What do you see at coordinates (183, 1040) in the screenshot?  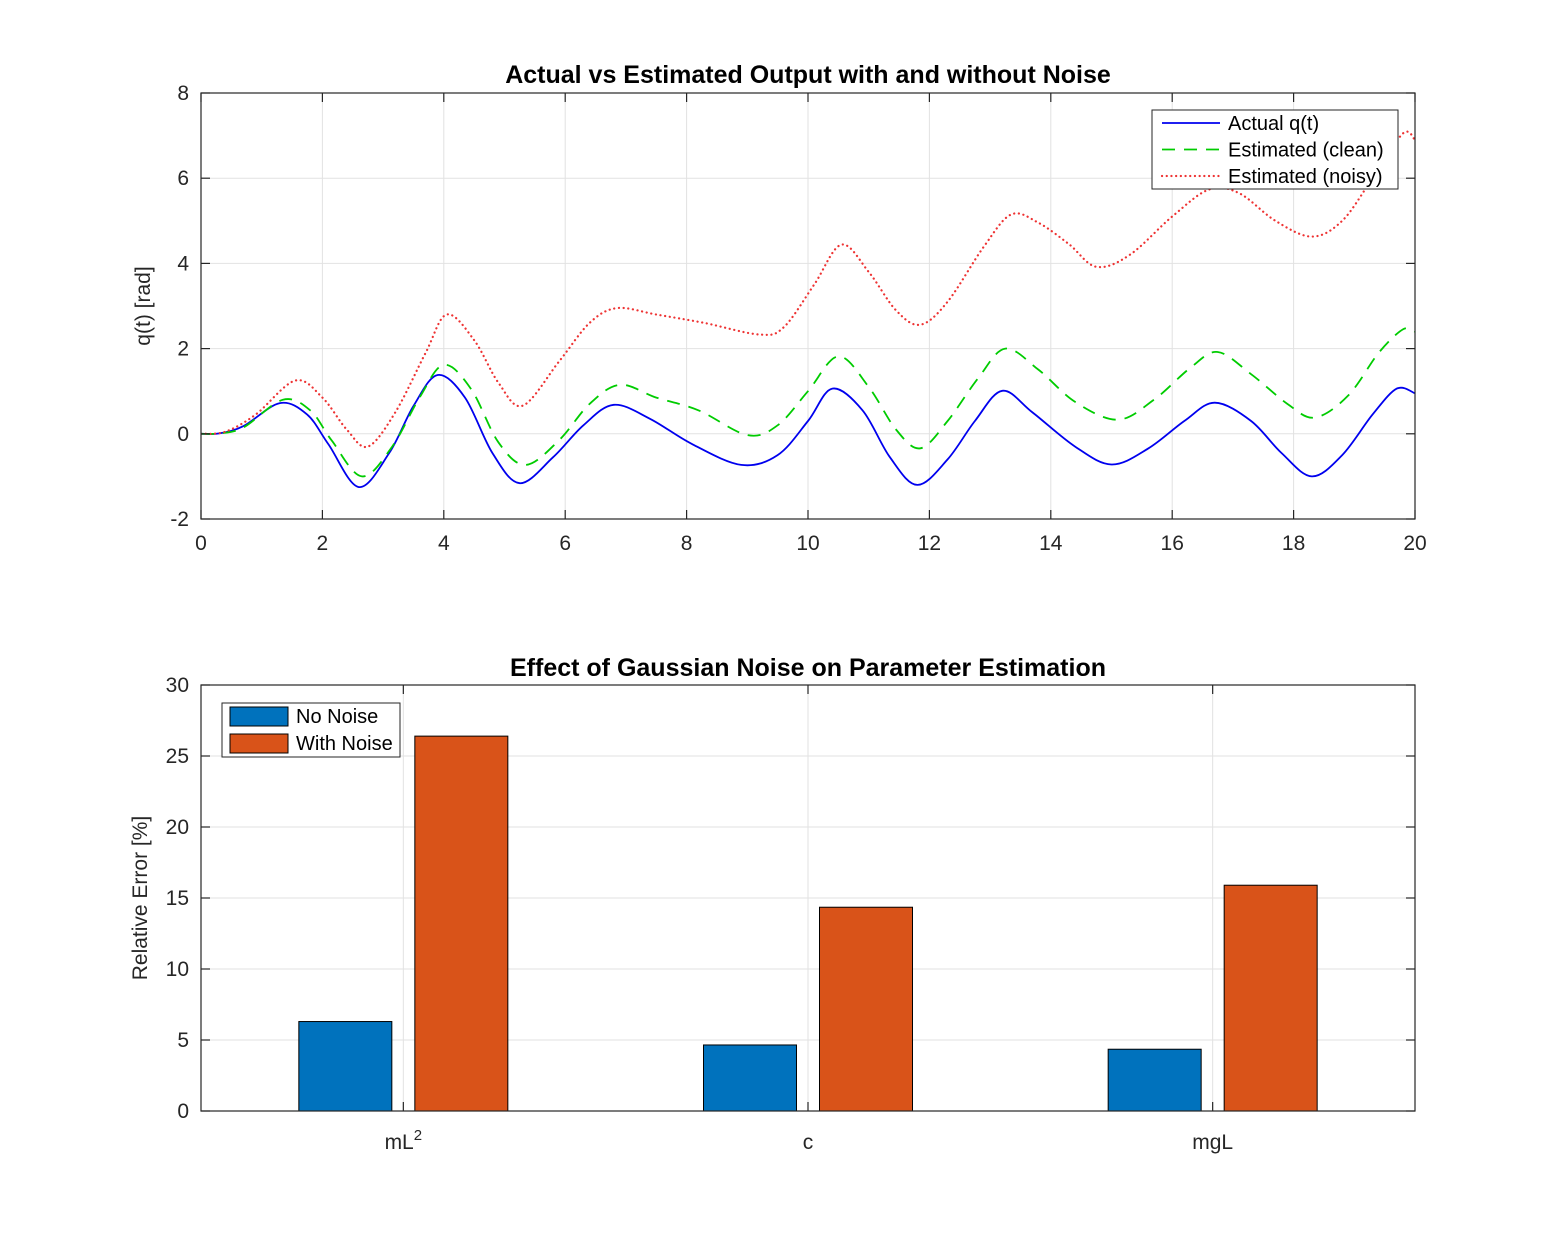 I see `y-tick-label: 5` at bounding box center [183, 1040].